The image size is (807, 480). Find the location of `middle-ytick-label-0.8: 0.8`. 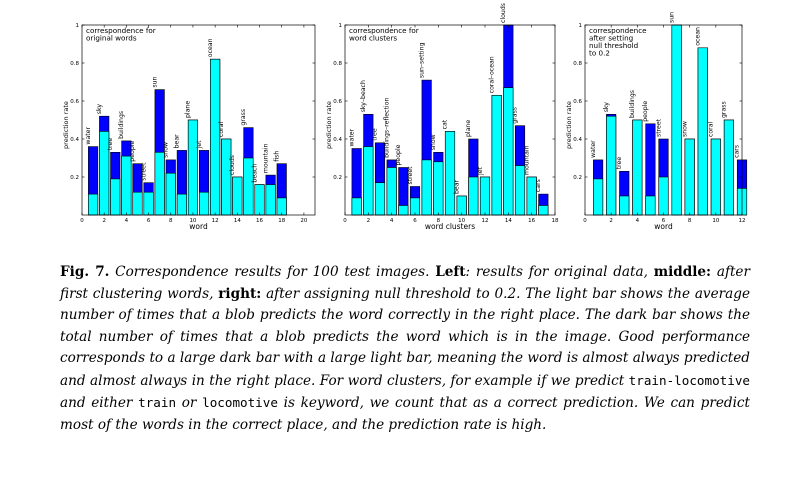

middle-ytick-label-0.8: 0.8 is located at coordinates (337, 64).